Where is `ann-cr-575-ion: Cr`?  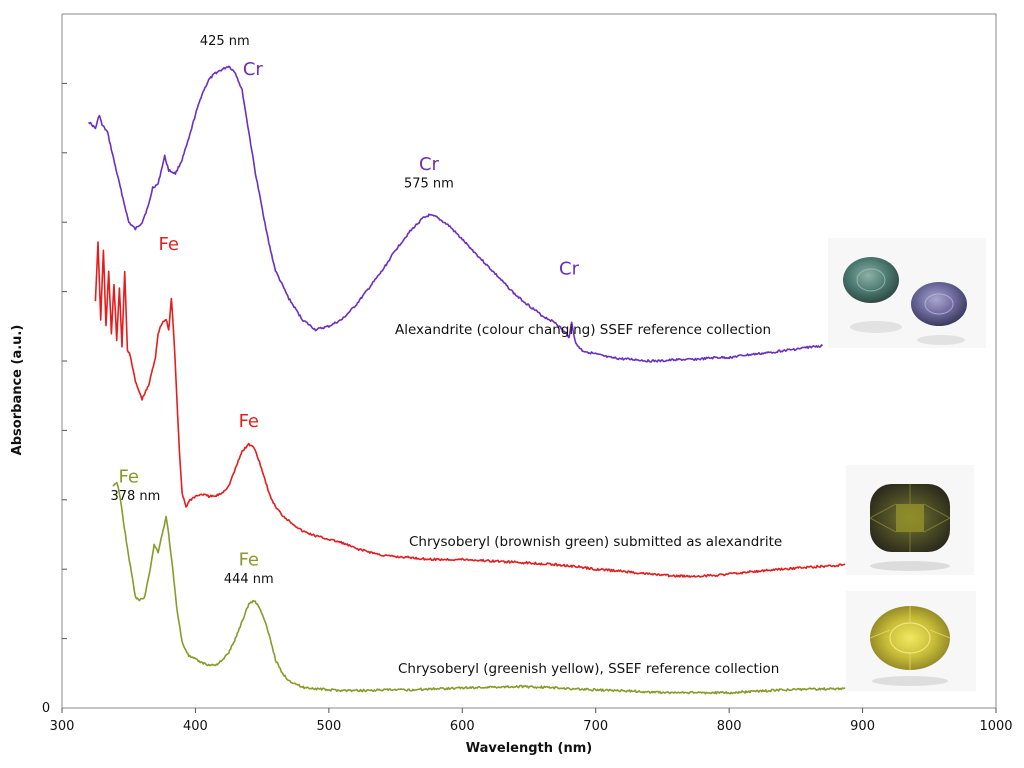
ann-cr-575-ion: Cr is located at coordinates (429, 164).